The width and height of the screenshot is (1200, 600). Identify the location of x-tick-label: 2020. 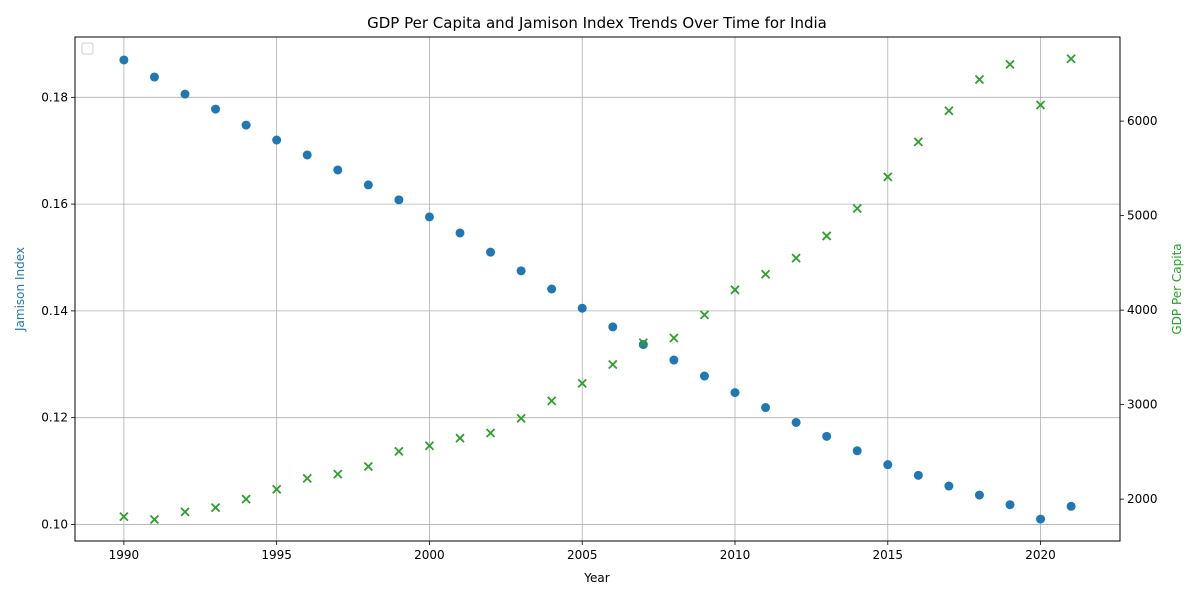
(1040, 555).